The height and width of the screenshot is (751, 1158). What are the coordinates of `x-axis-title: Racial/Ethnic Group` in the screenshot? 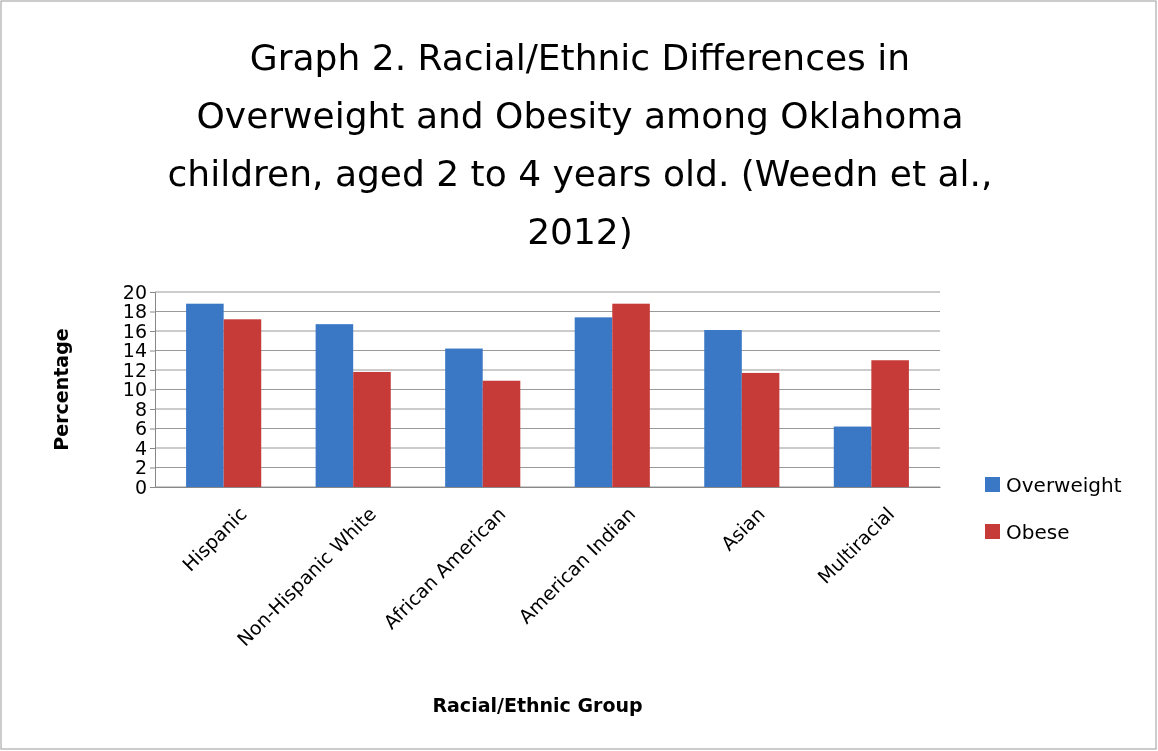 It's located at (537, 705).